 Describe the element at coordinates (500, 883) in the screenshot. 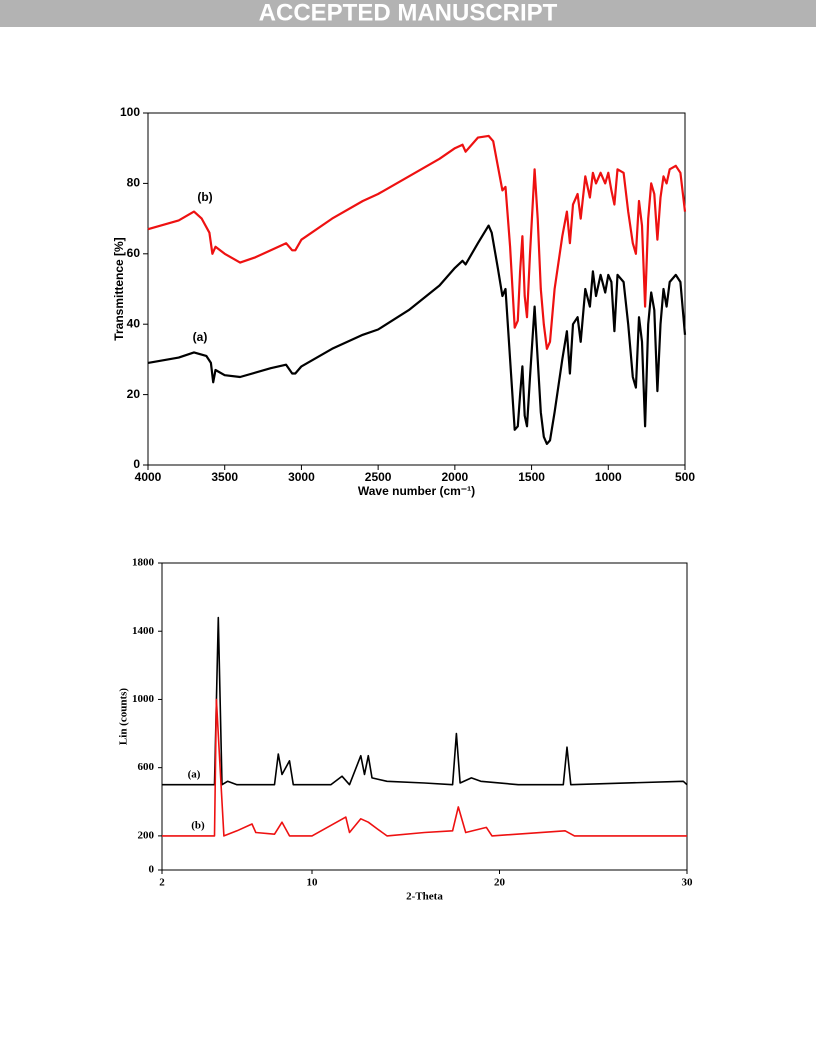

I see `x-tick-label: 20` at that location.